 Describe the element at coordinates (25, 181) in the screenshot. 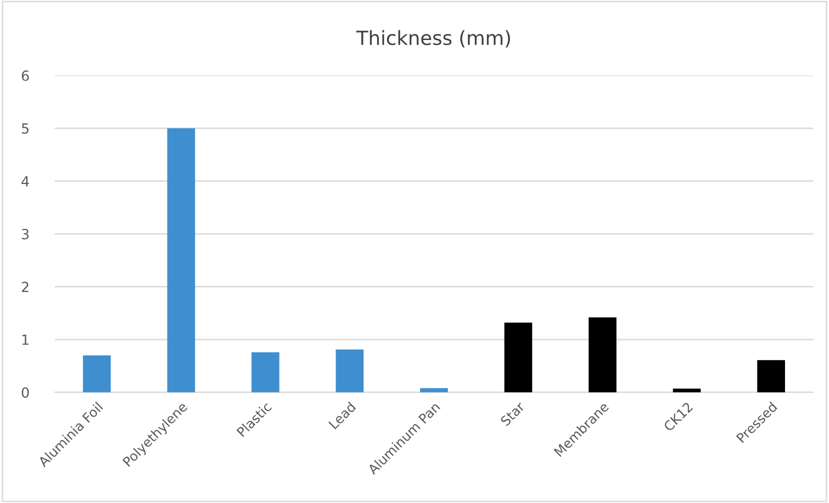

I see `y-tick-label: 4` at that location.